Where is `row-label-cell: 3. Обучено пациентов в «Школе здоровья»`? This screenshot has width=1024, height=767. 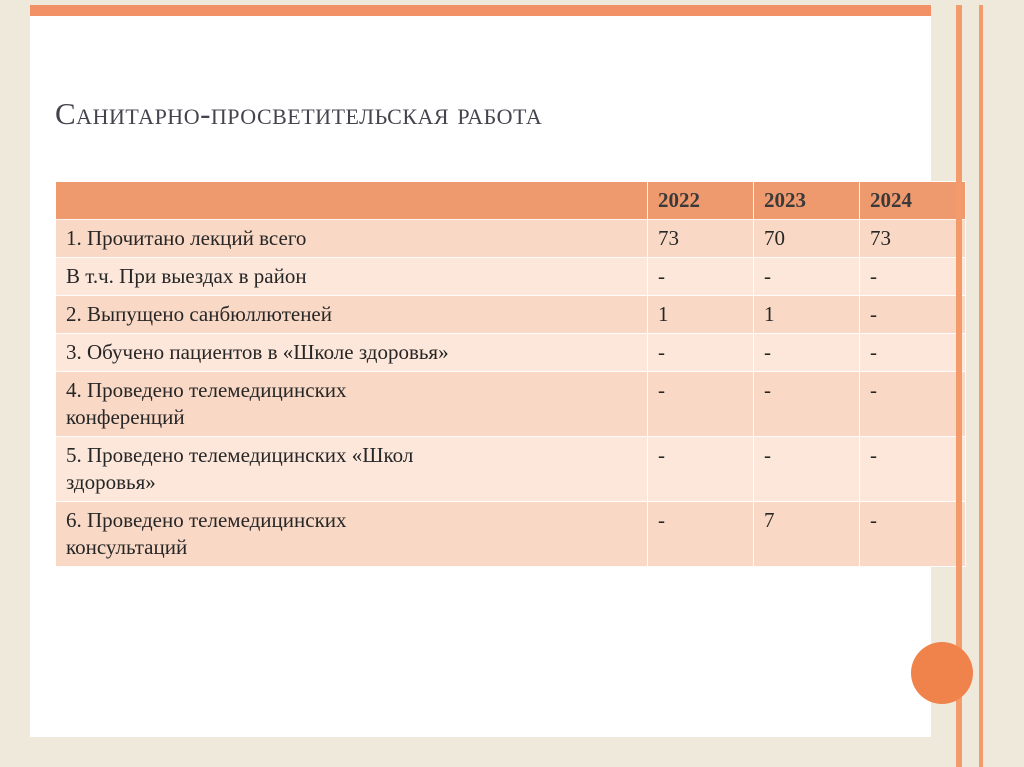
row-label-cell: 3. Обучено пациентов в «Школе здоровья» is located at coordinates (351, 352).